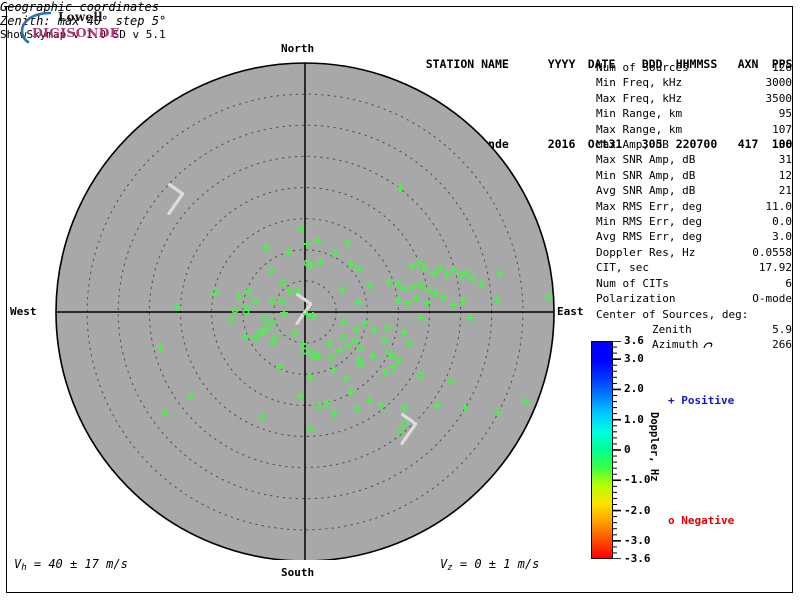 The width and height of the screenshot is (800, 600). I want to click on param-value: 21, so click(785, 191).